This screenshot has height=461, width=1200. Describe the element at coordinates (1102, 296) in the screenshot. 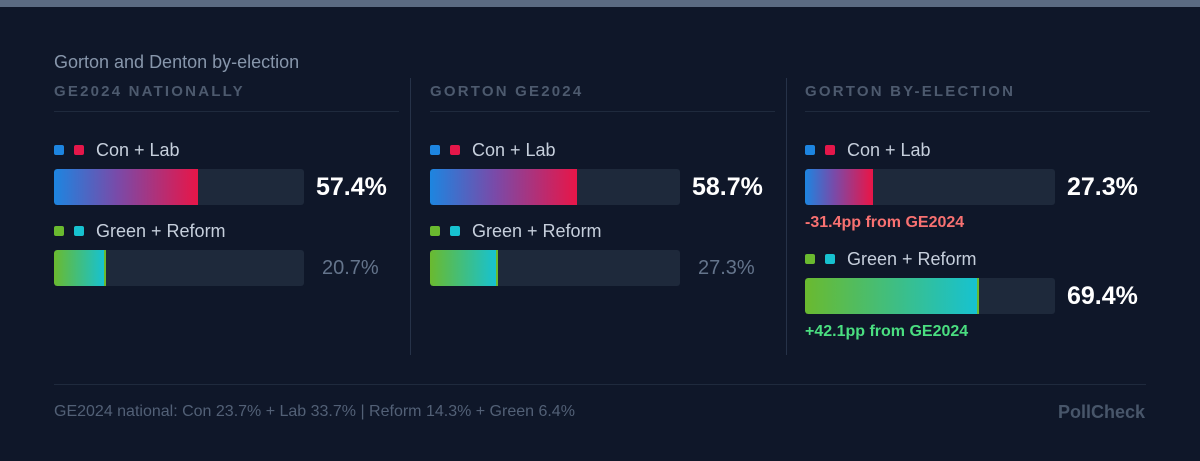

I see `value-label: 69.4%` at that location.